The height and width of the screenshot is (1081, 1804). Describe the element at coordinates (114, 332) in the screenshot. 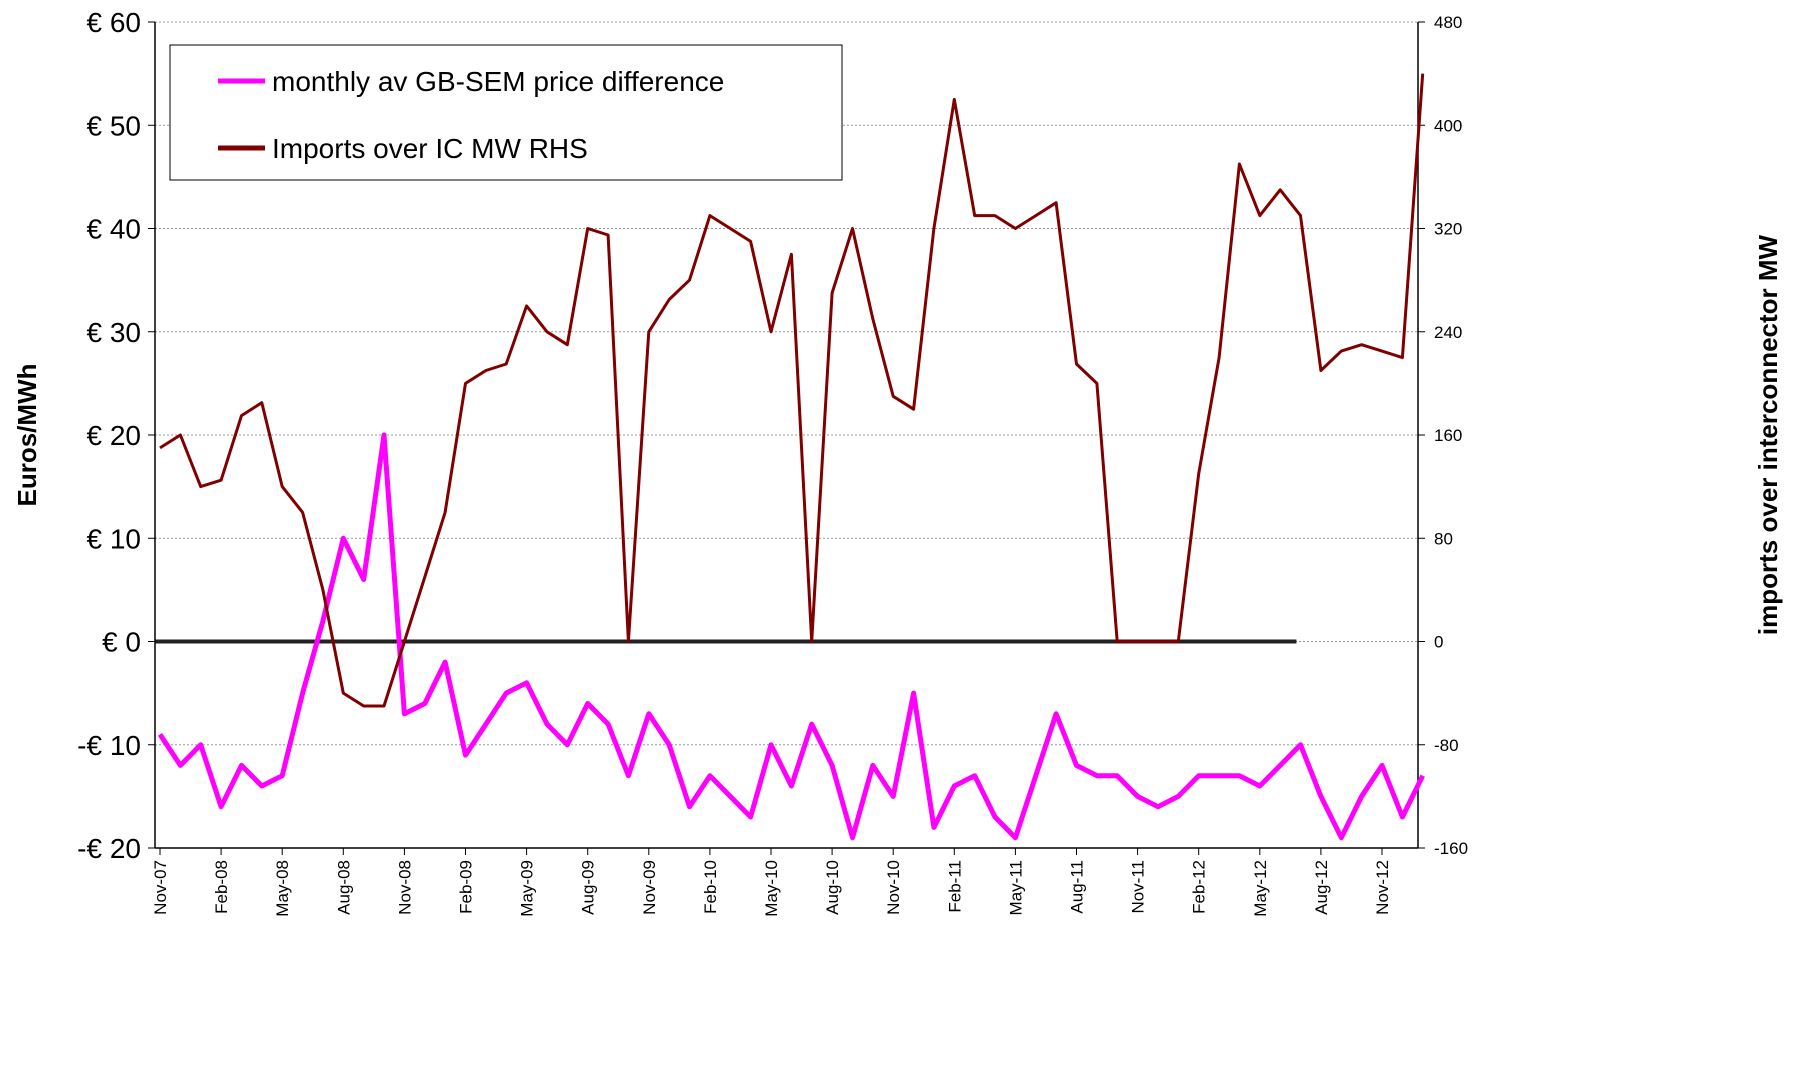

I see `y-tick-label: € 30` at that location.